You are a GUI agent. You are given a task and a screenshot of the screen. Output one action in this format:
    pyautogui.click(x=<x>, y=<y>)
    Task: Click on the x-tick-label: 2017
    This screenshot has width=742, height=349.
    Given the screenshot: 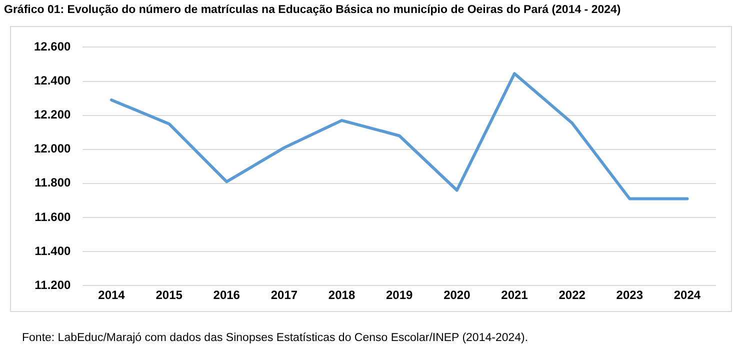 What is the action you would take?
    pyautogui.click(x=284, y=295)
    